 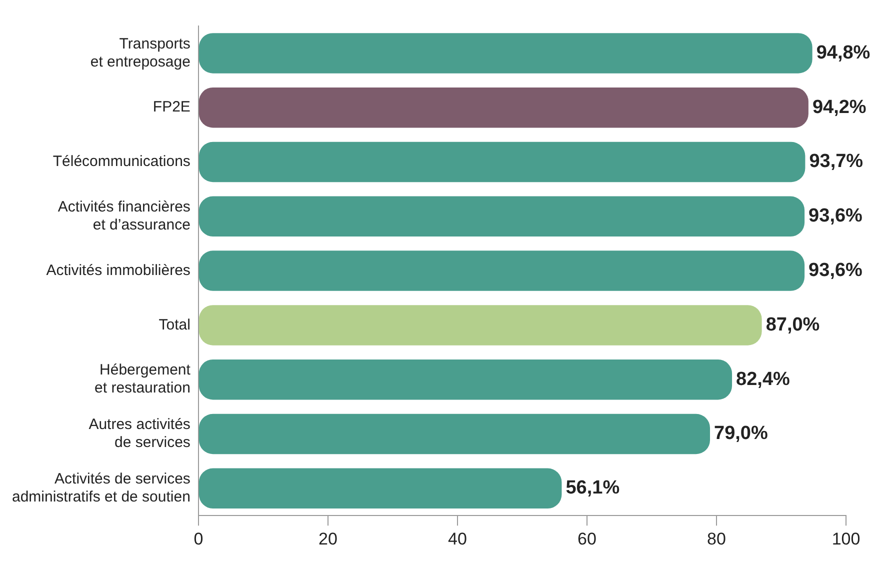 What do you see at coordinates (793, 325) in the screenshot?
I see `data-label: 87,0%` at bounding box center [793, 325].